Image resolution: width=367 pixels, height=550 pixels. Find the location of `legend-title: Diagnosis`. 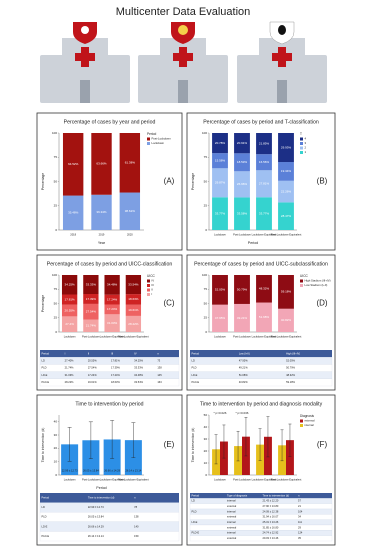

legend-title: Diagnosis is located at coordinates (307, 416).